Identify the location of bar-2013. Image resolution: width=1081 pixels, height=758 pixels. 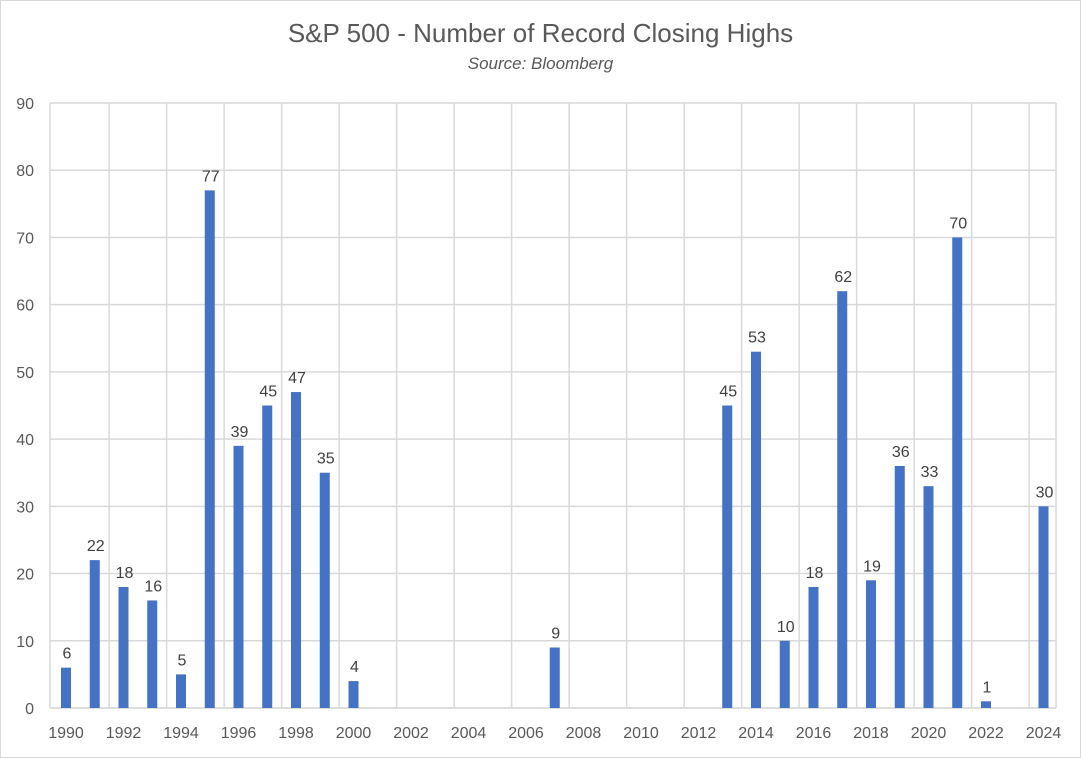
(727, 556).